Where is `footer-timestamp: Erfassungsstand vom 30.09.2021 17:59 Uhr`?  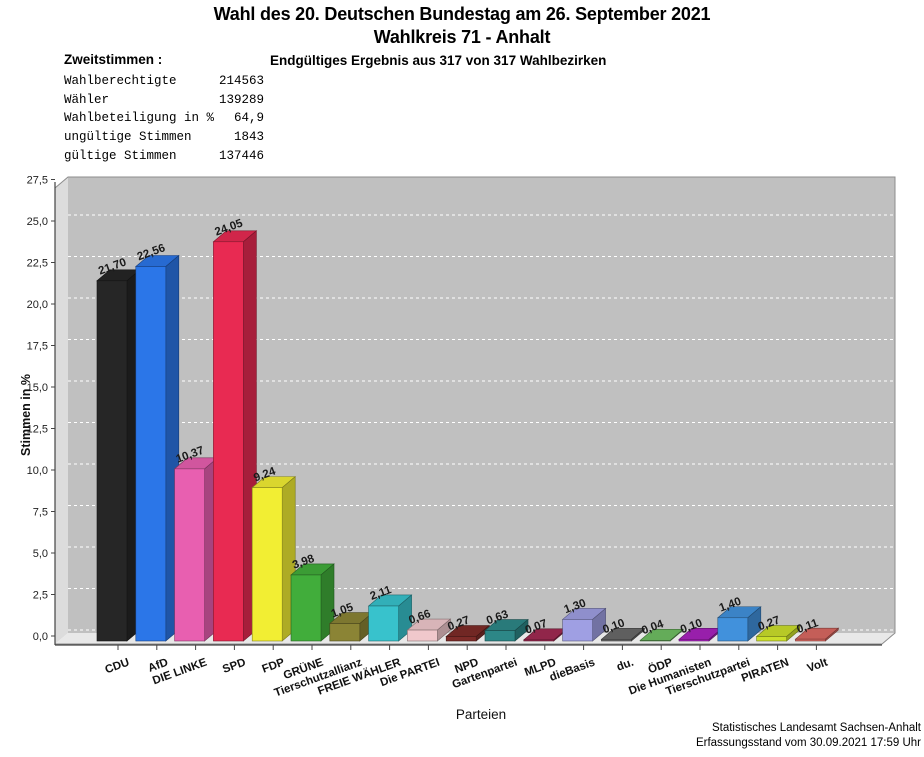 footer-timestamp: Erfassungsstand vom 30.09.2021 17:59 Uhr is located at coordinates (808, 742).